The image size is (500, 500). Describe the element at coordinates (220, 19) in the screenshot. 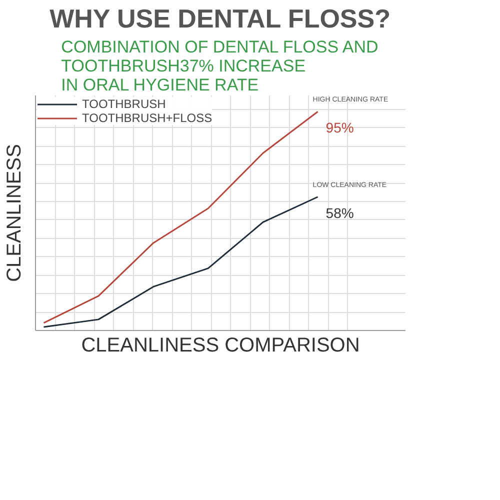

I see `chart-title: WHY USE DENTAL FLOSS?` at that location.